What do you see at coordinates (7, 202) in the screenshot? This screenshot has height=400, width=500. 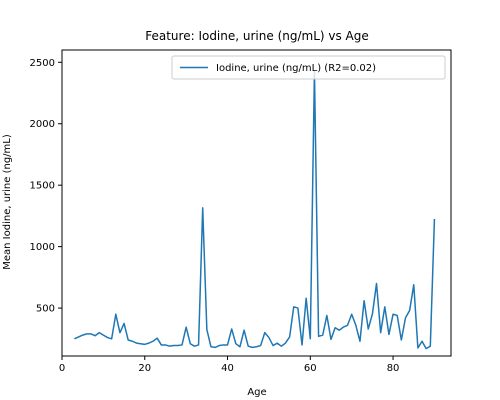 I see `y-axis-label: Mean Iodine, urine (ng/mL)` at bounding box center [7, 202].